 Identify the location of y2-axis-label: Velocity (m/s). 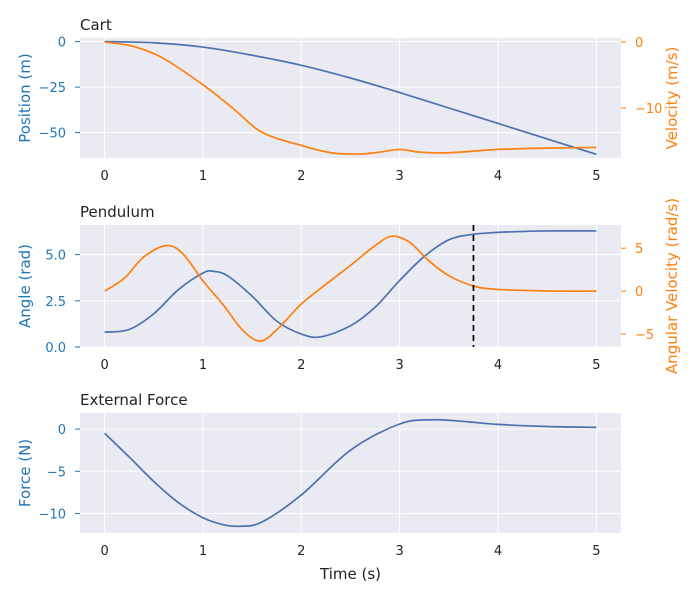
(672, 98).